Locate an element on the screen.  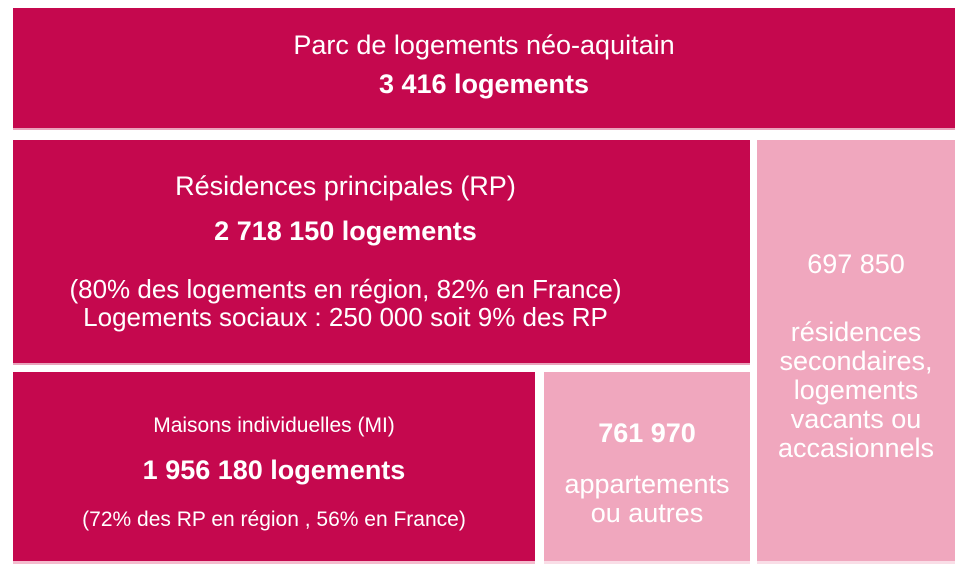
maisons-individuelles-share-note: (72% des RP en région , 56% en France) is located at coordinates (274, 520).